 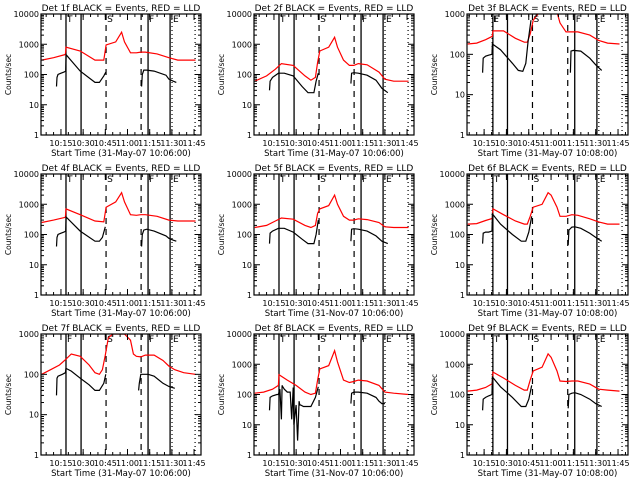 What do you see at coordinates (334, 169) in the screenshot?
I see `panel-title: Det 5f BLACK = Events, RED = LLD` at bounding box center [334, 169].